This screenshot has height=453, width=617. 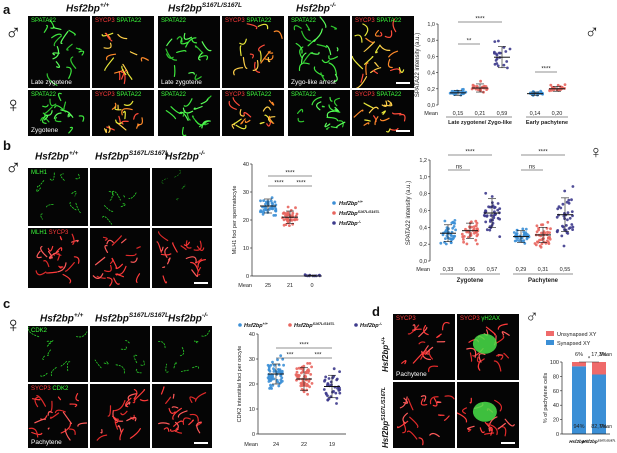 What do you see at coordinates (58, 354) in the screenshot?
I see `micrograph-c-wt-cdk2: CDK2` at bounding box center [58, 354].